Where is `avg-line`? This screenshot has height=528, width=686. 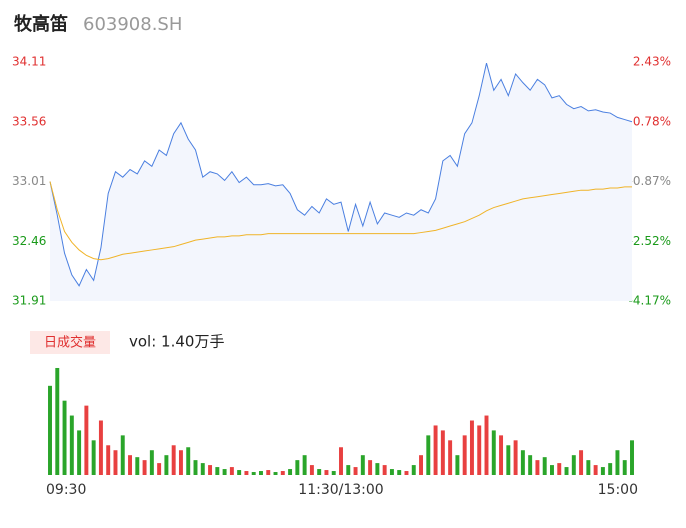
avg-line is located at coordinates (340, 221).